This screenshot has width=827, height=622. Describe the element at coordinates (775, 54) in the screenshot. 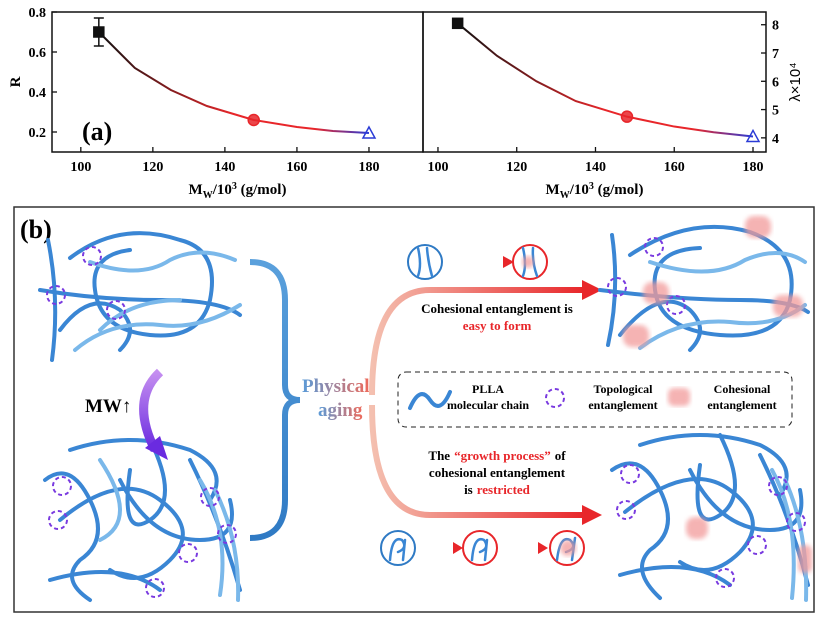

I see `y-tick-label: 7` at that location.